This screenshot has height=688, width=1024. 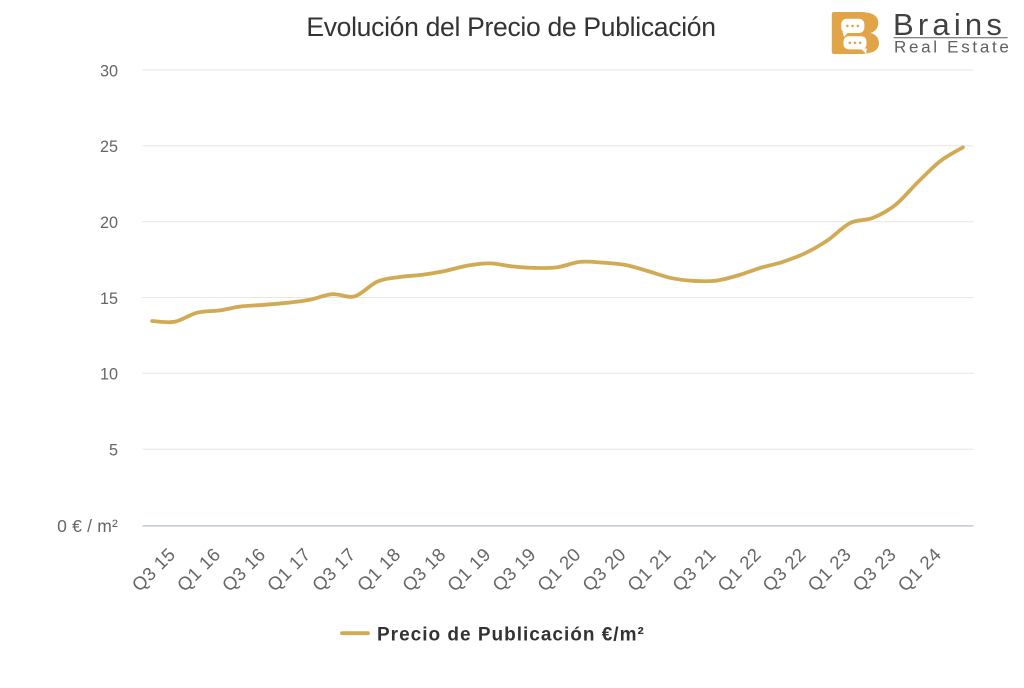 What do you see at coordinates (109, 147) in the screenshot?
I see `svg-text: 25` at bounding box center [109, 147].